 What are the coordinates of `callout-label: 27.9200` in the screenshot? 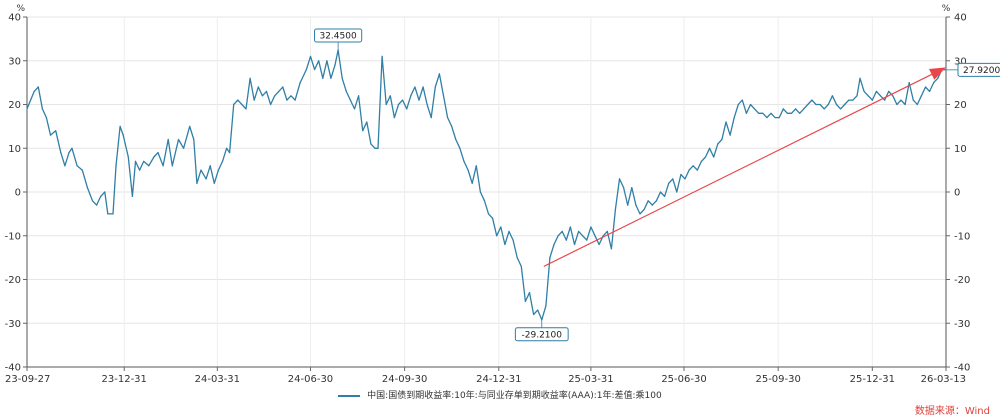 It's located at (981, 71).